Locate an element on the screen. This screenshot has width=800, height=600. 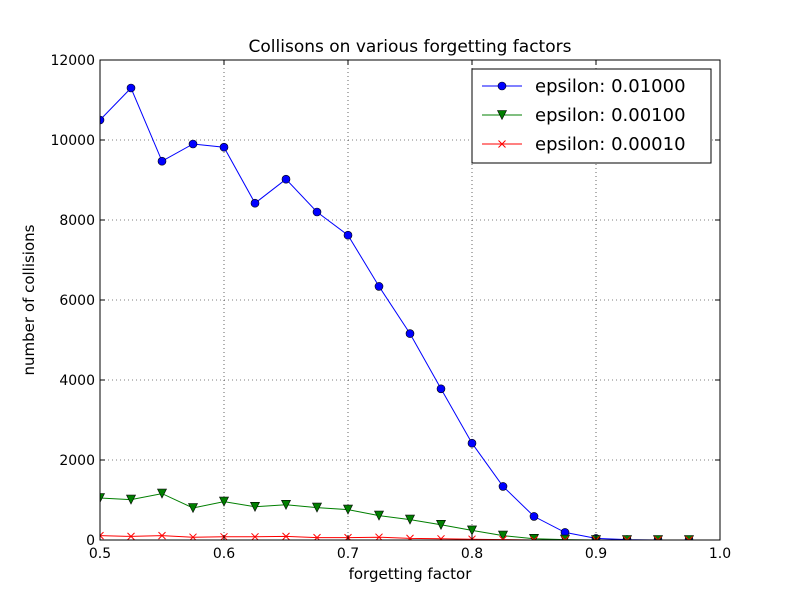
x-tick-label: 0.8 is located at coordinates (472, 554).